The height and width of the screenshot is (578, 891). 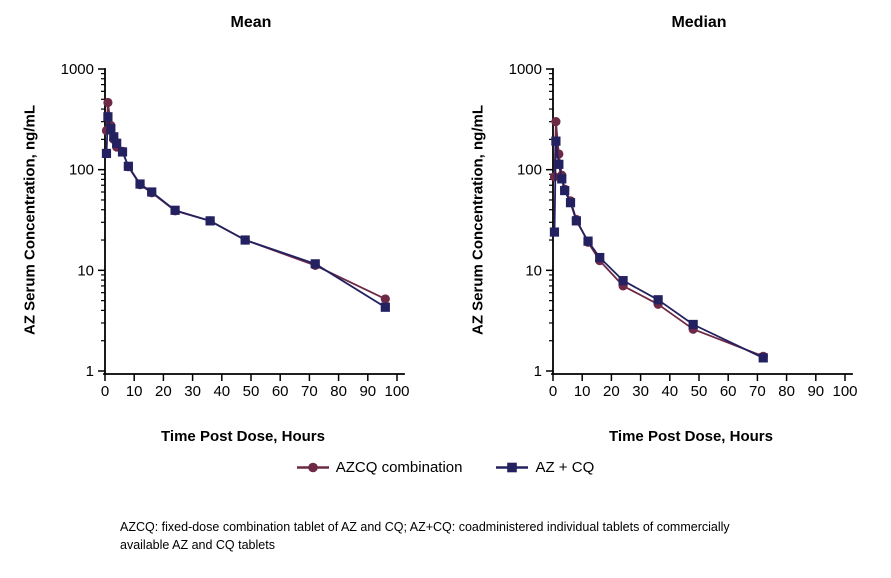 What do you see at coordinates (243, 436) in the screenshot?
I see `mean-x-axis-label: Time Post Dose, Hours` at bounding box center [243, 436].